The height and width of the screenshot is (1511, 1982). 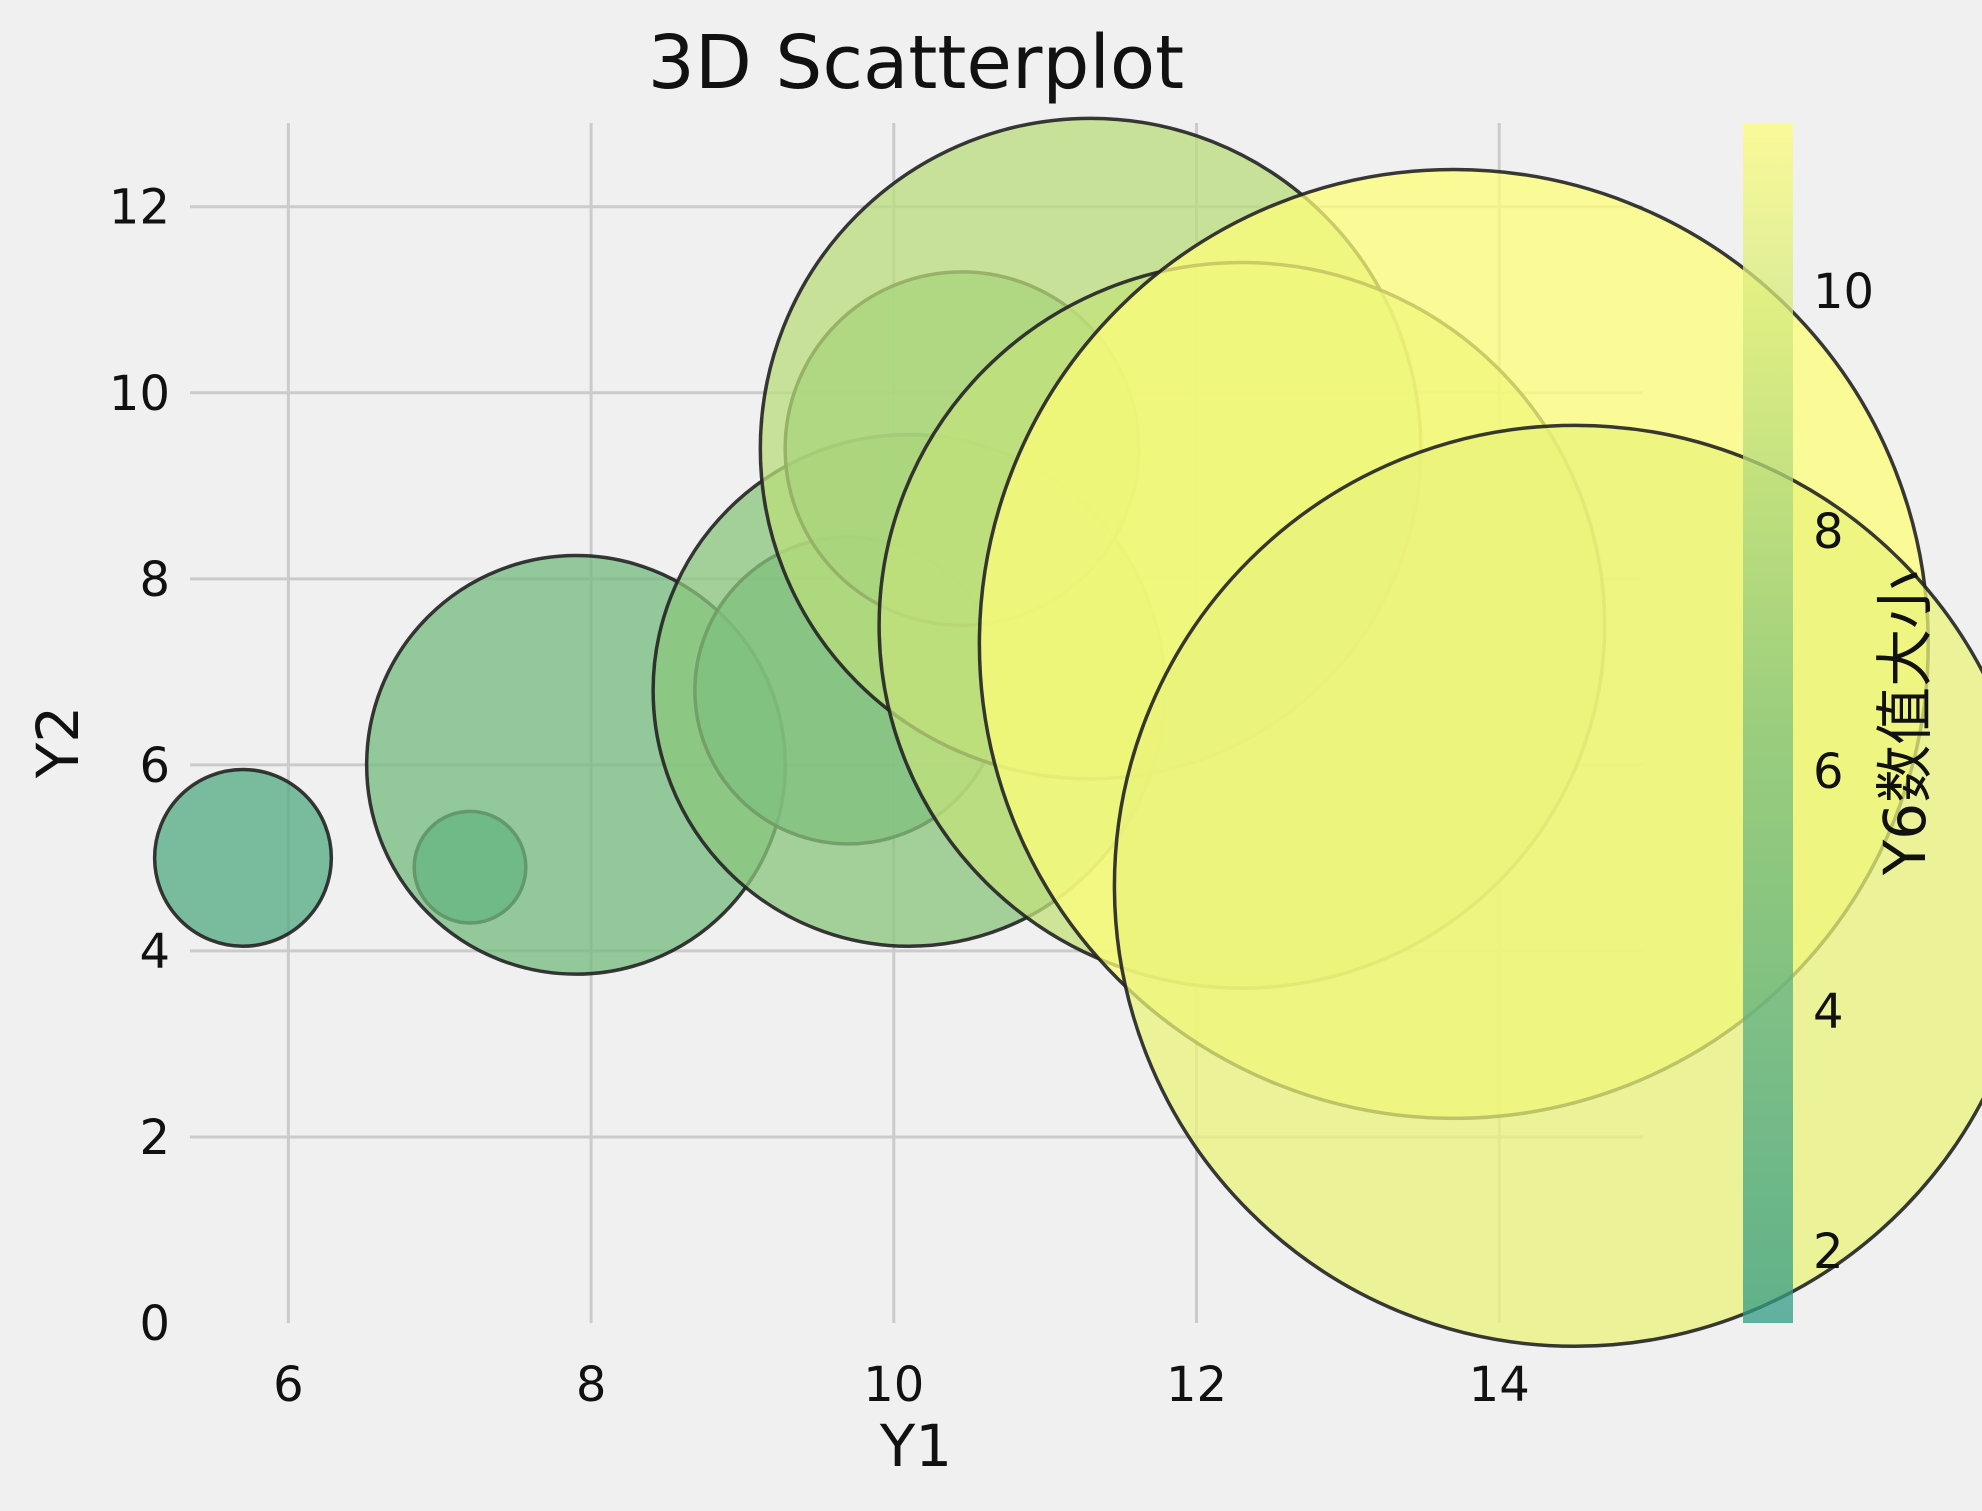 What do you see at coordinates (916, 63) in the screenshot?
I see `chart-title: 3D Scatterplot` at bounding box center [916, 63].